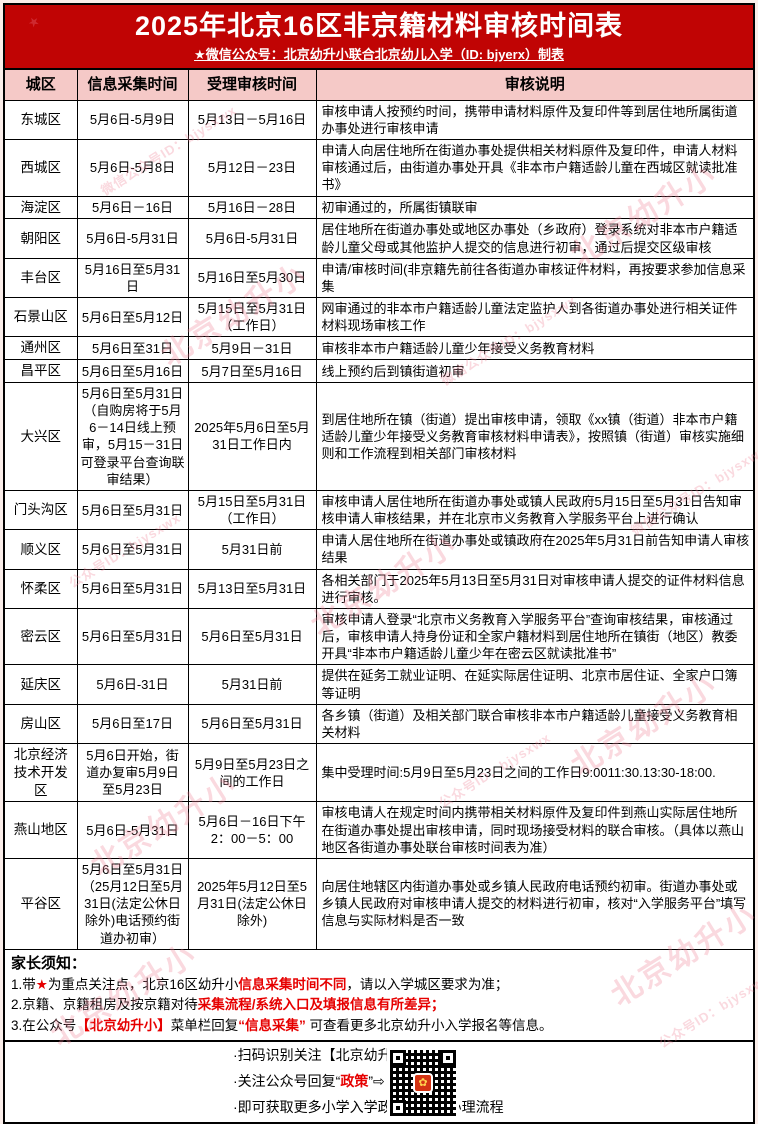 The height and width of the screenshot is (1124, 758). I want to click on footer-bullet-3: ·即可获取更多小学入学政策要求及办理流程, so click(368, 1106).